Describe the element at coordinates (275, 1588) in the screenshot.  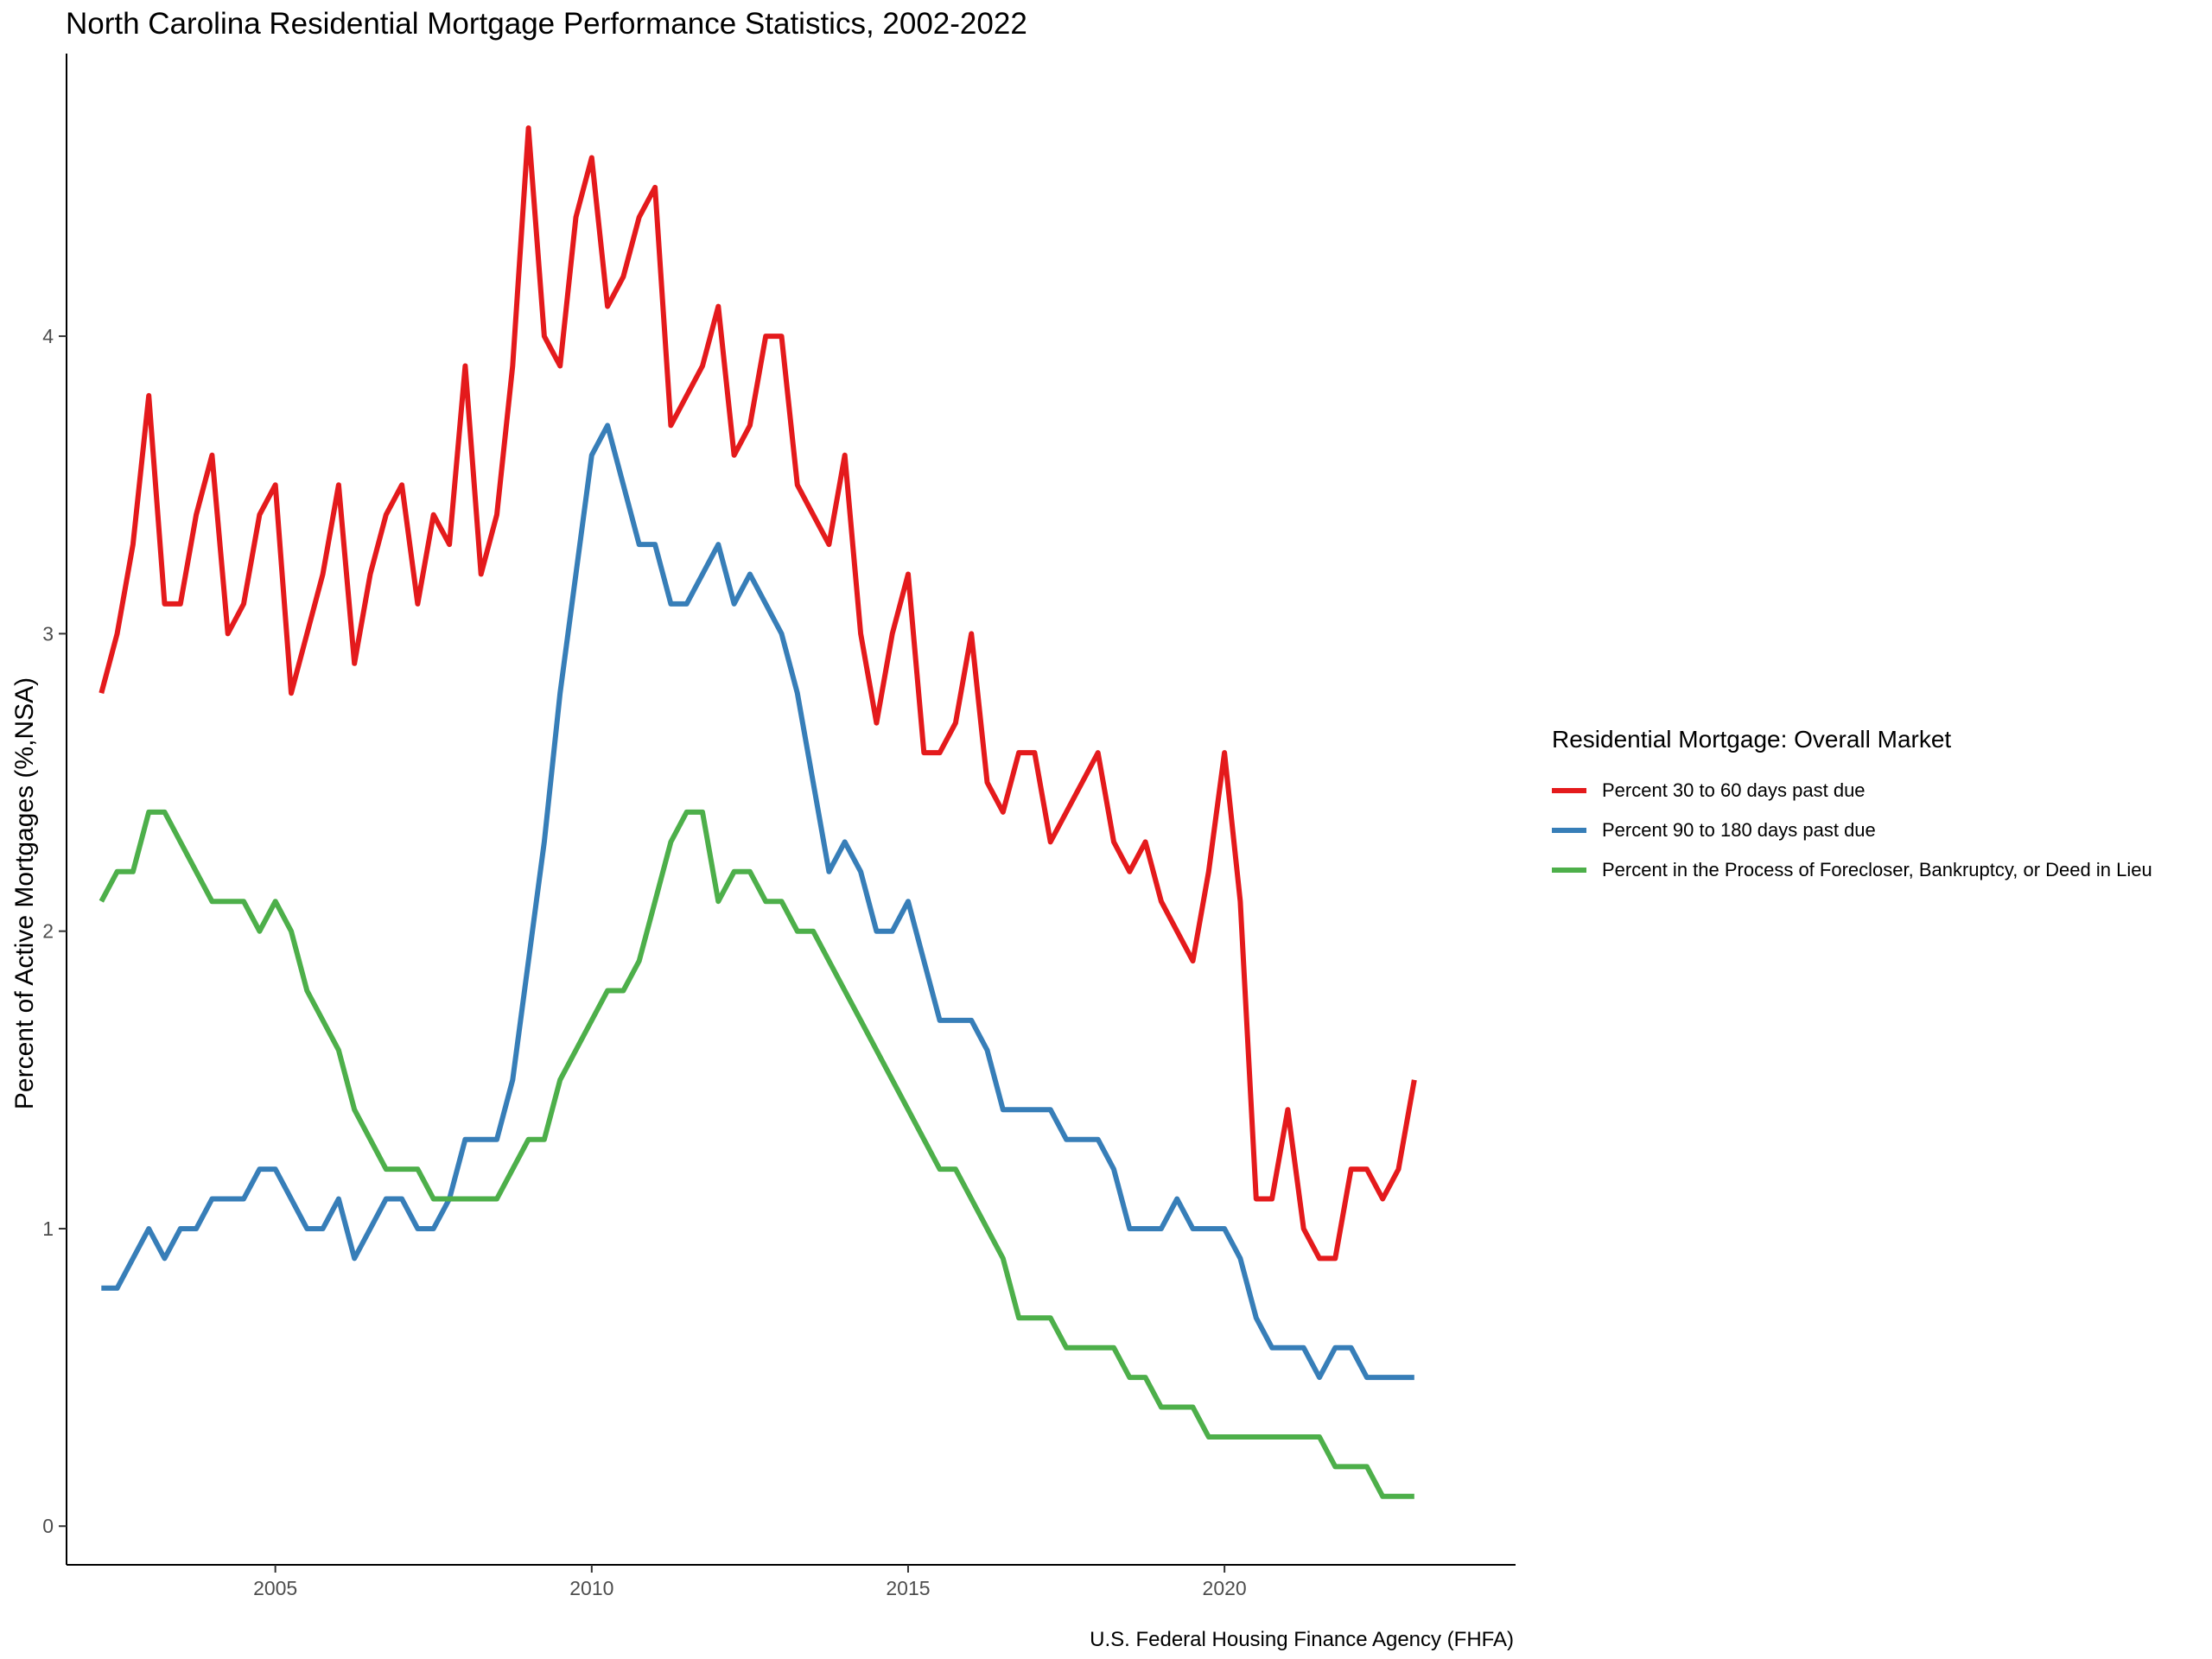
I see `x-tick-label: 2005` at that location.